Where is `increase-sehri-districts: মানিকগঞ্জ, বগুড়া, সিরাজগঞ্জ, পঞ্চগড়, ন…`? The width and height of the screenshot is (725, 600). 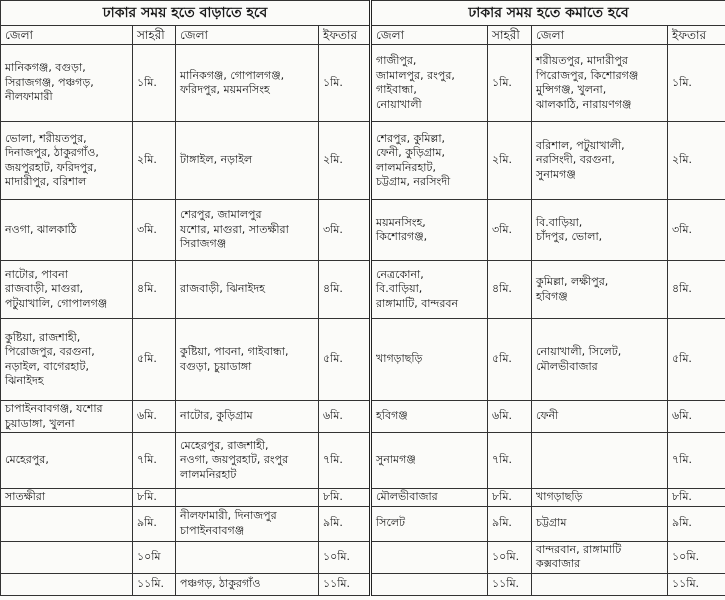
increase-sehri-districts: মানিকগঞ্জ, বগুড়া, সিরাজগঞ্জ, পঞ্চগড়, ন… is located at coordinates (66, 83).